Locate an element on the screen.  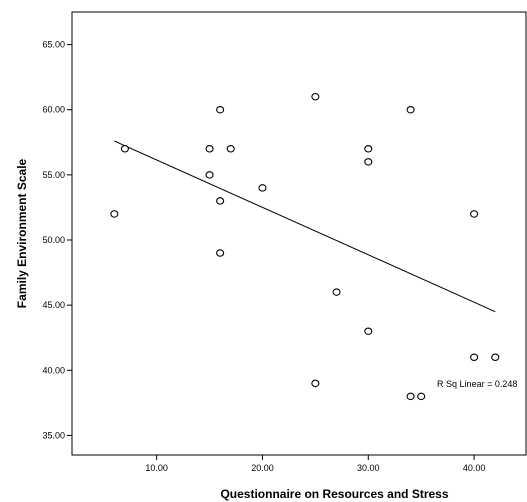
x-tick-label: 10.00 is located at coordinates (156, 468).